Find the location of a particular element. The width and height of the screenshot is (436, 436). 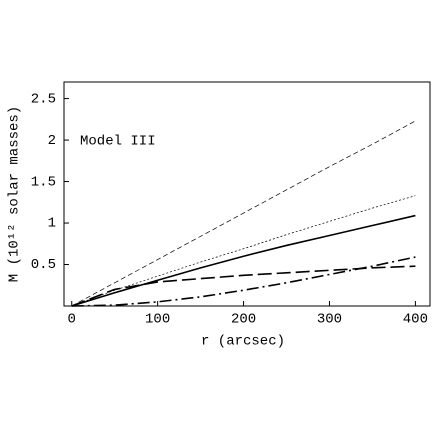

x-tick-label: 0 is located at coordinates (72, 320).